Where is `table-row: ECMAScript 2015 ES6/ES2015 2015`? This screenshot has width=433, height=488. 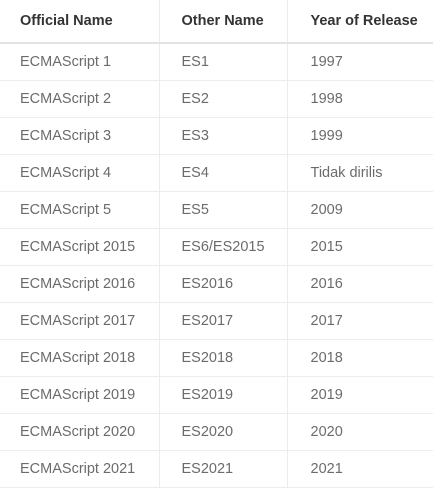 table-row: ECMAScript 2015 ES6/ES2015 2015 is located at coordinates (216, 247).